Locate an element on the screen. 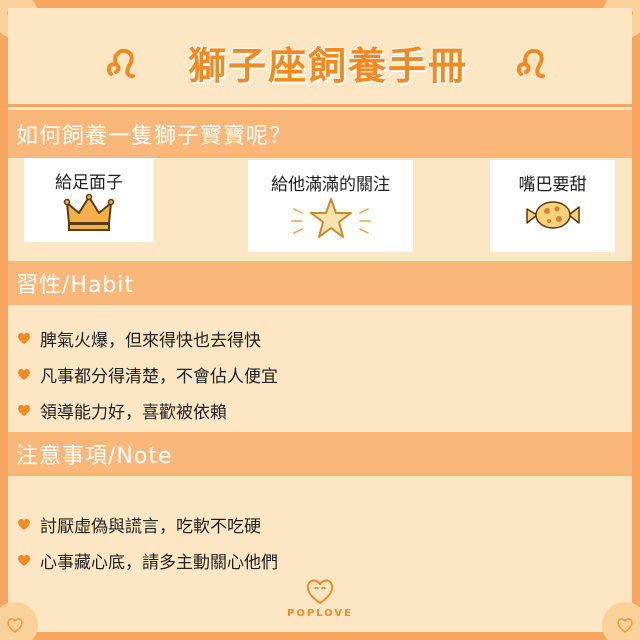 The width and height of the screenshot is (640, 640). habit-list: 脾氣火爆，但來得快也去得快 凡事都分得清楚，不會佔人便宜 領導能力好，喜歡被依賴 is located at coordinates (147, 374).